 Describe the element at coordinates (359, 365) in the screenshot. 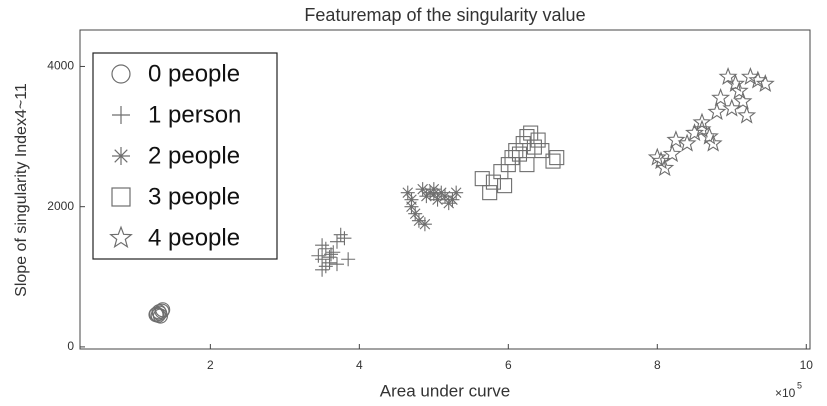

I see `x-tick-label: 4` at that location.